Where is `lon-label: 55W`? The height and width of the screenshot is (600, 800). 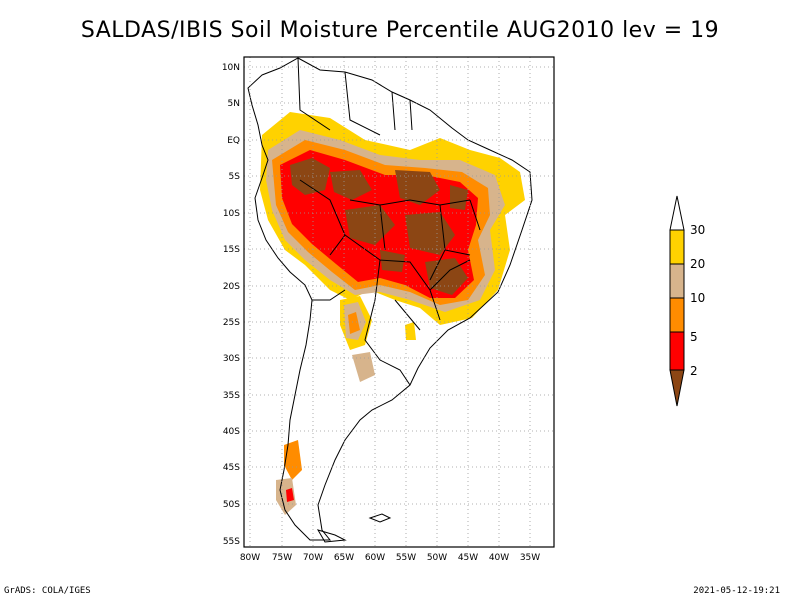 lon-label: 55W is located at coordinates (406, 558).